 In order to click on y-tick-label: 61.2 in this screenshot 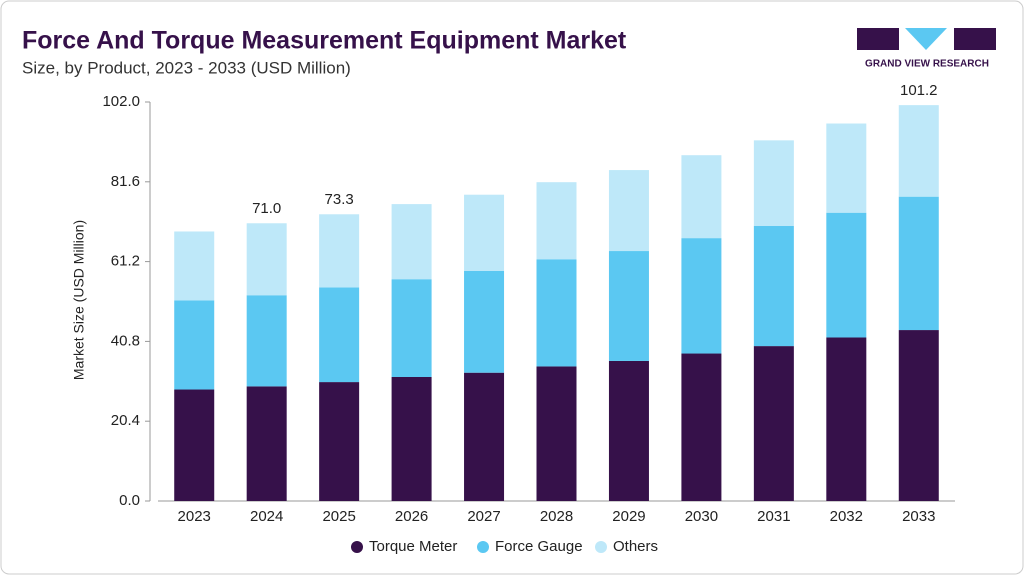, I will do `click(125, 261)`.